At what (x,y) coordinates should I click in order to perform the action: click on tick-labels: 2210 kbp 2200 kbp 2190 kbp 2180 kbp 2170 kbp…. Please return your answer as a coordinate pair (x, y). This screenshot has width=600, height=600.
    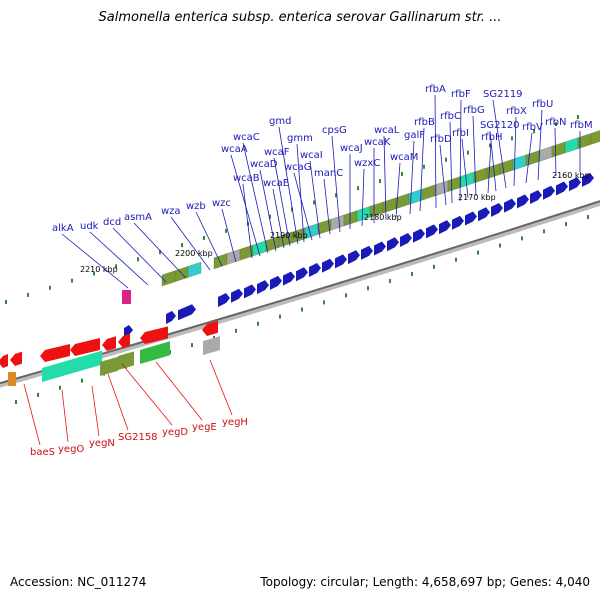
    Looking at the image, I should click on (335, 222).